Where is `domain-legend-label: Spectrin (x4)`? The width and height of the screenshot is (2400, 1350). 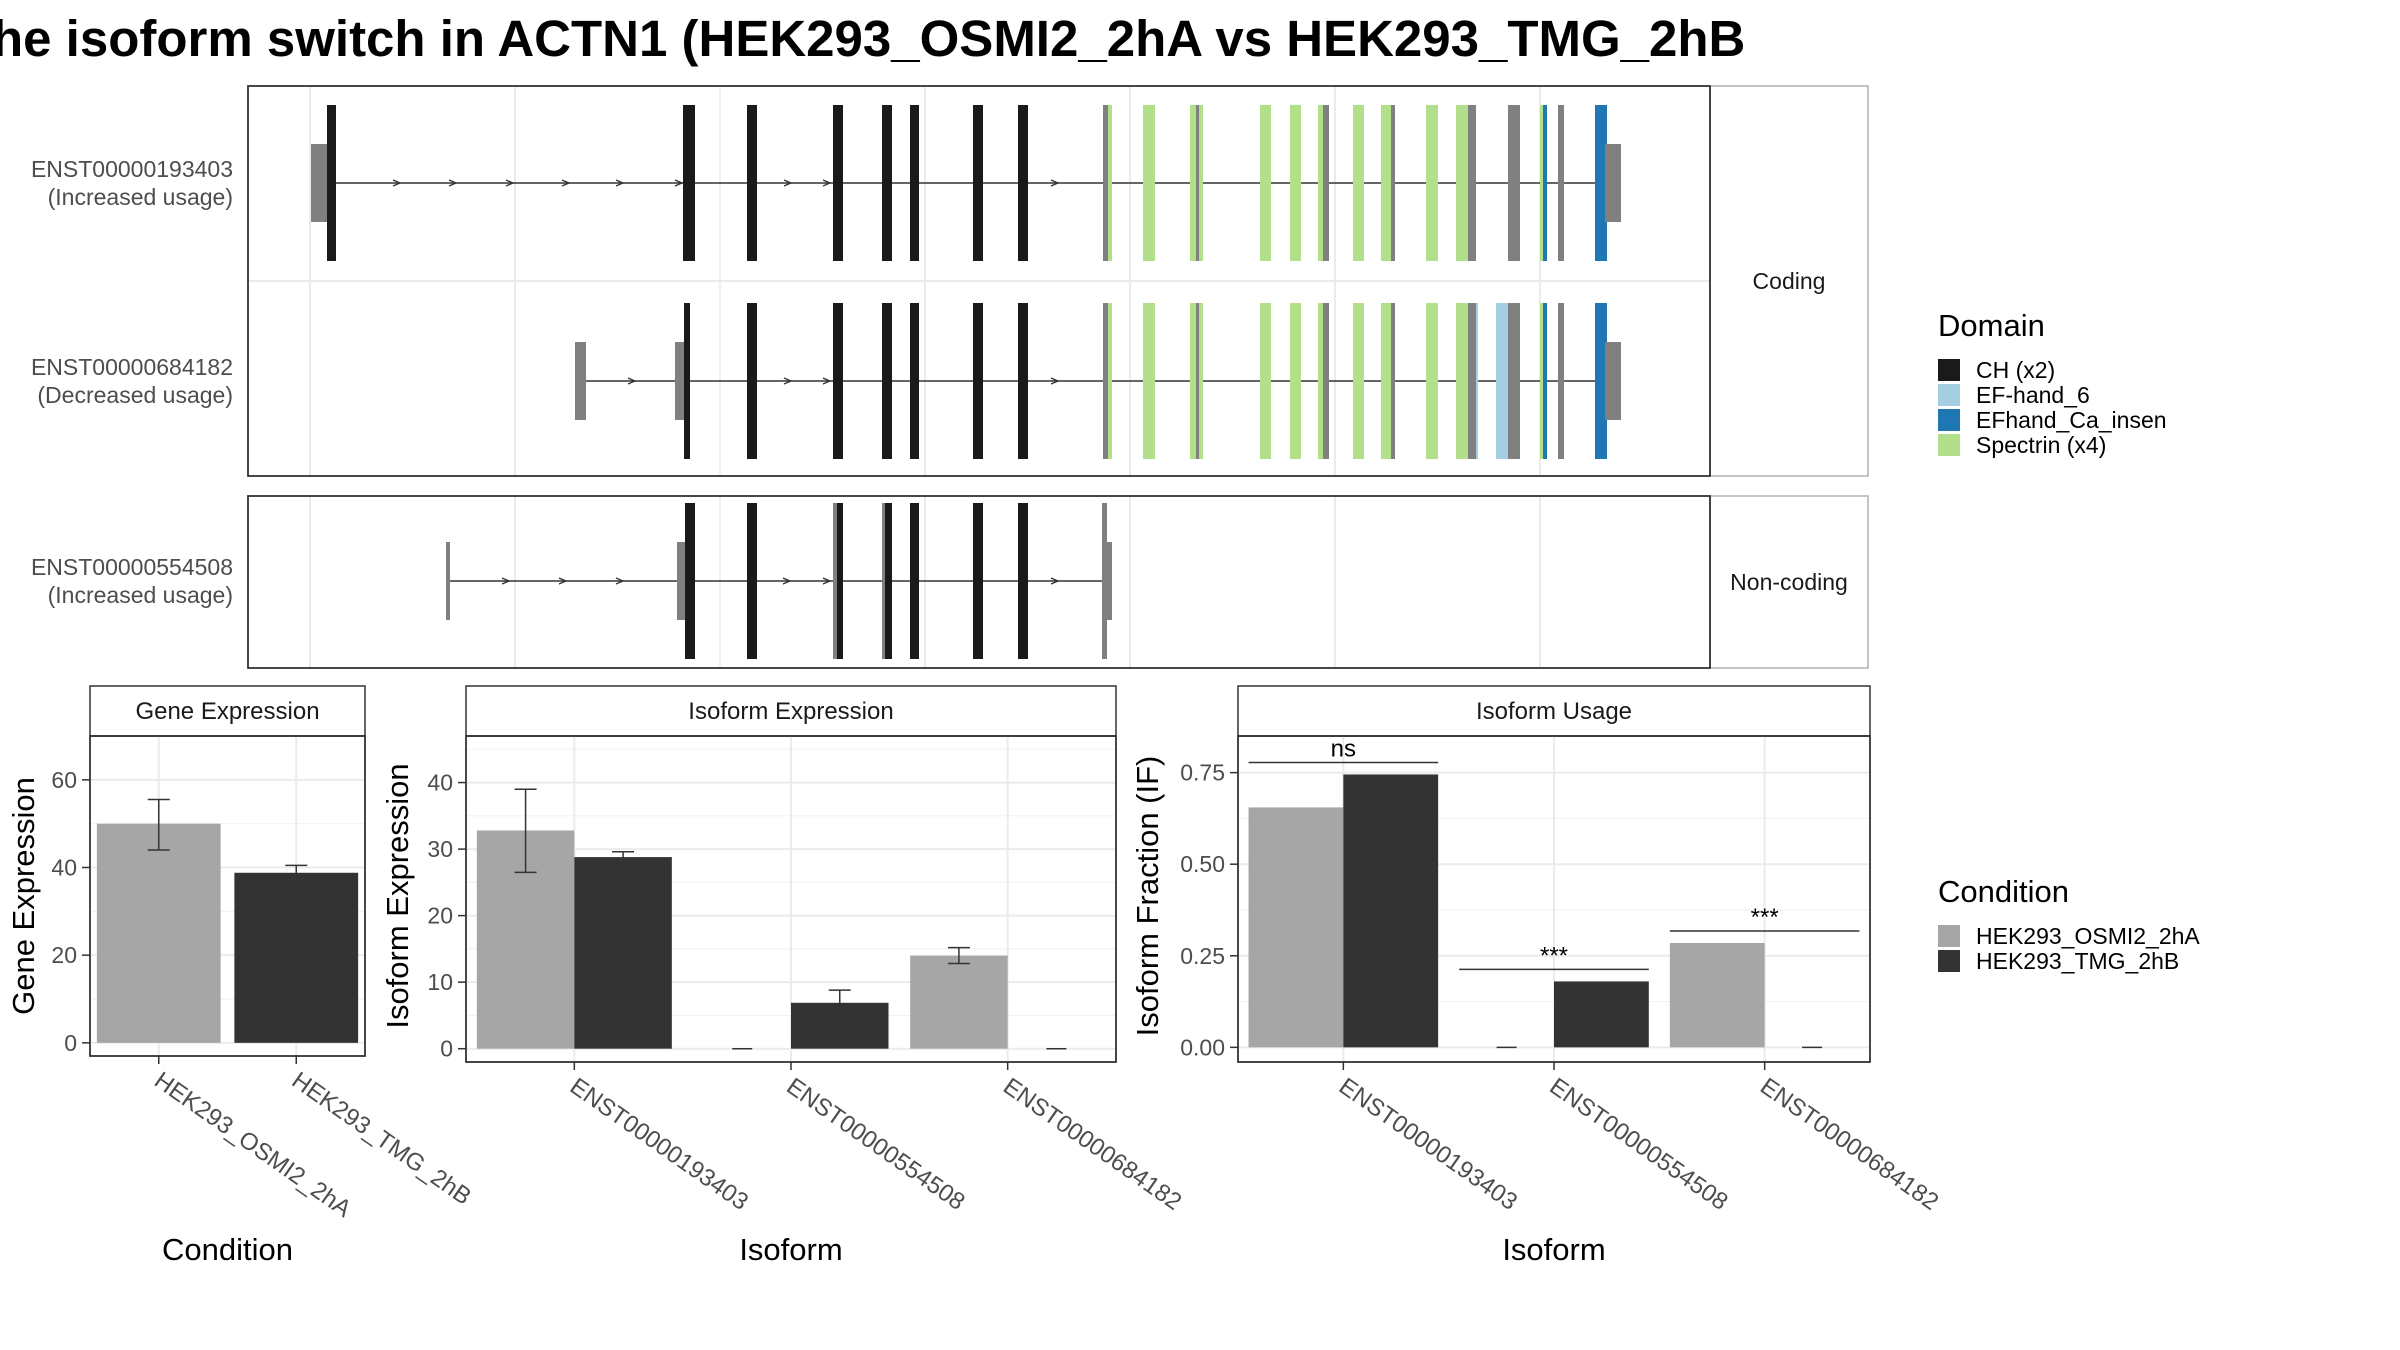 domain-legend-label: Spectrin (x4) is located at coordinates (2041, 445).